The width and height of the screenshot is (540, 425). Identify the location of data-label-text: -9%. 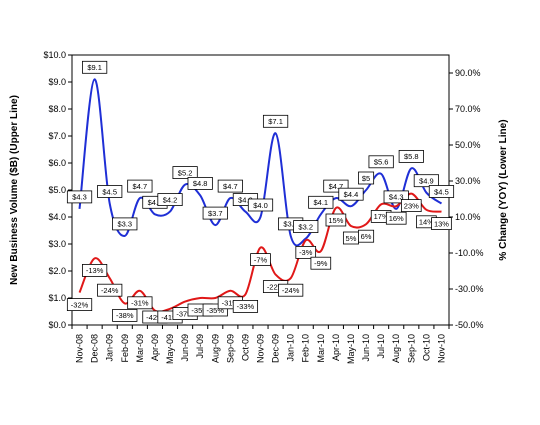
(321, 263).